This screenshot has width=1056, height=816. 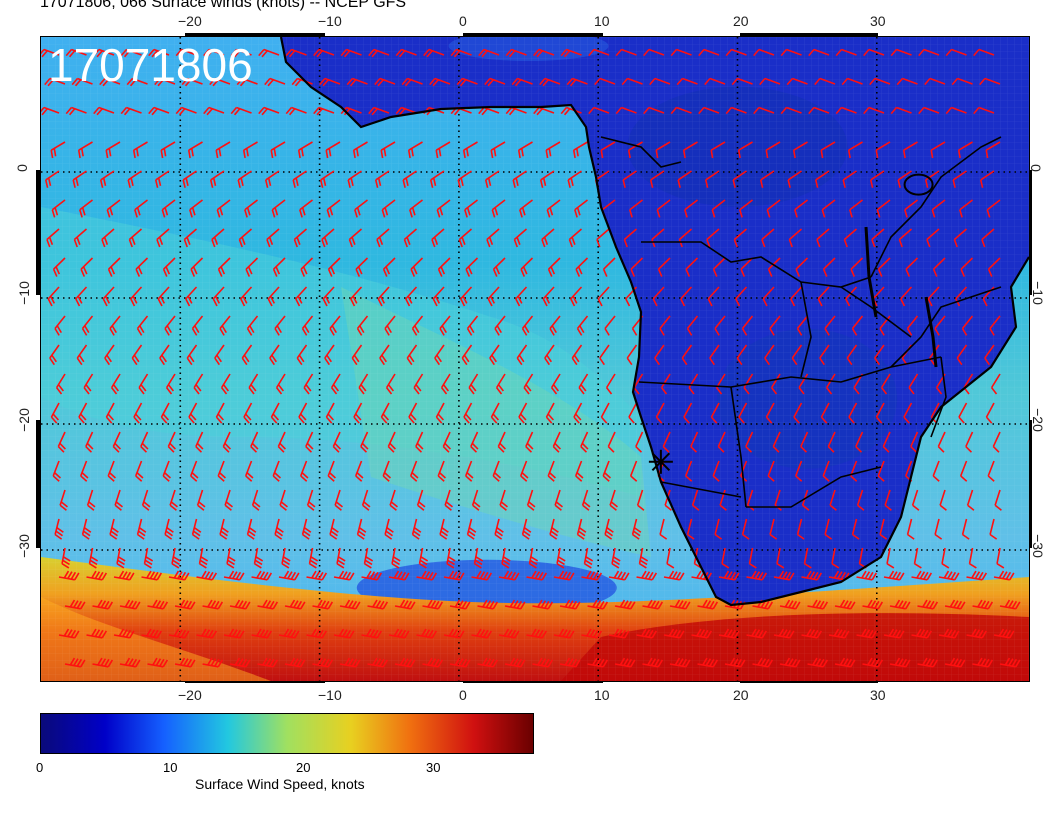 I want to click on lon-tick-bottom: 30, so click(x=878, y=695).